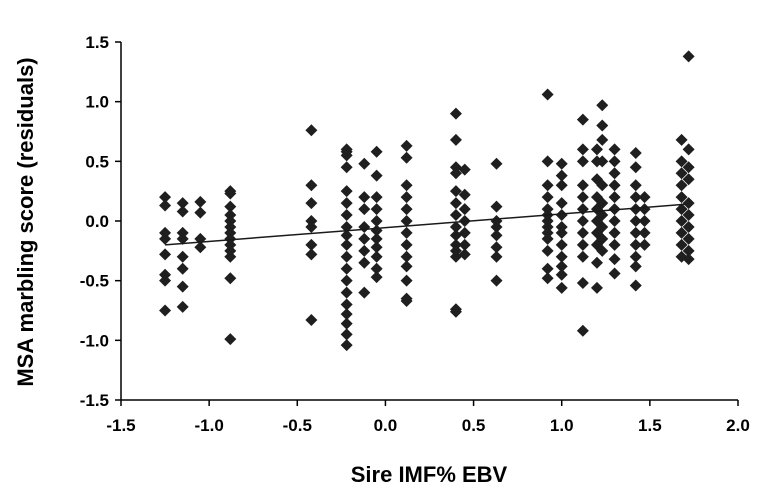  I want to click on x-tick-label: -1.5, so click(120, 425).